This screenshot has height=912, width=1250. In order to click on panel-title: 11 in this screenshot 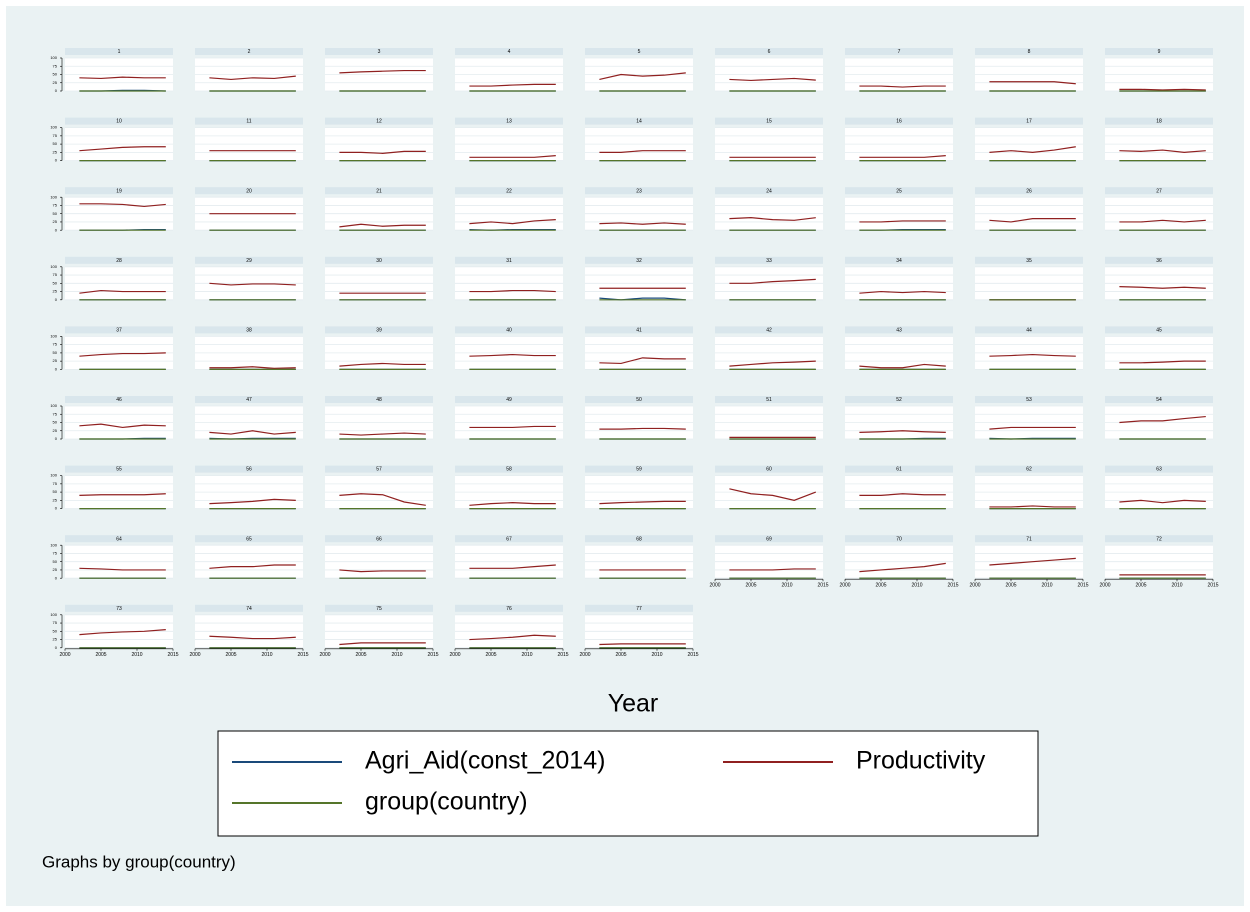, I will do `click(248, 122)`.